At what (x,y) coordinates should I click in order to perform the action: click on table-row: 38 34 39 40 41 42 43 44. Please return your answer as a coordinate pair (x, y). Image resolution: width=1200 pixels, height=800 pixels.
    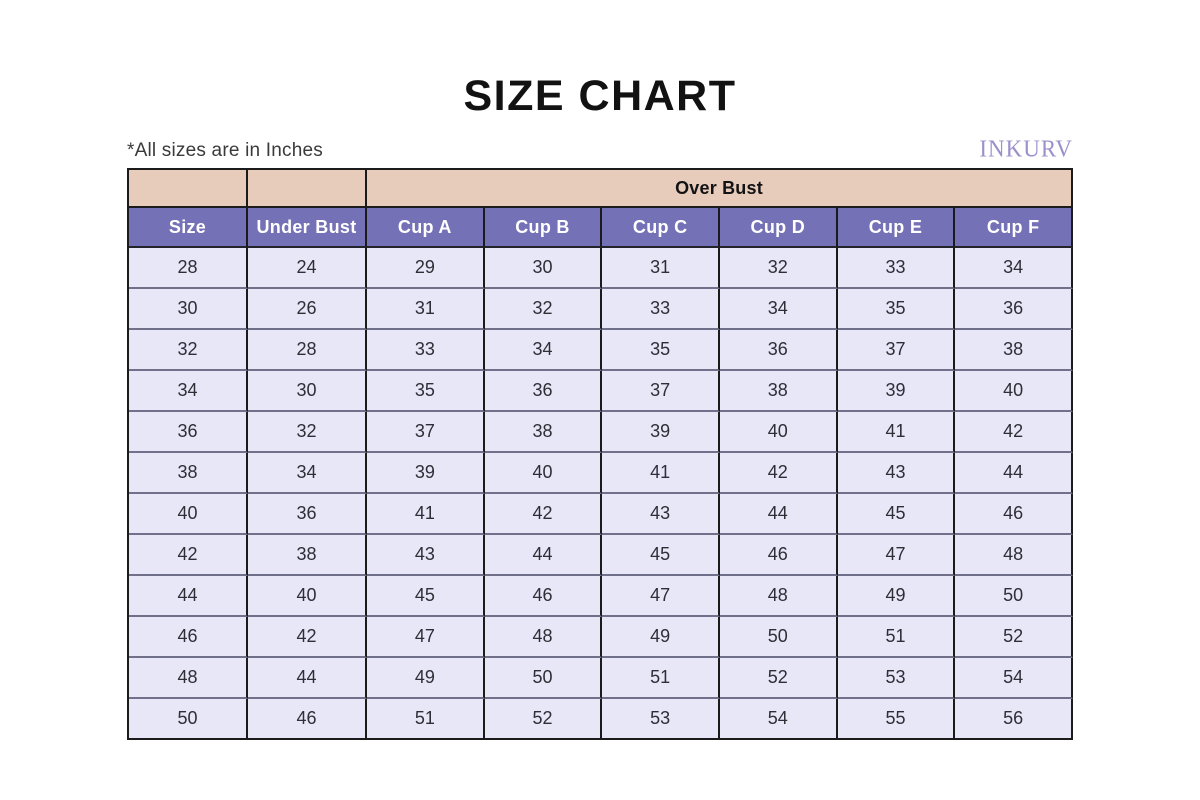
    Looking at the image, I should click on (601, 474).